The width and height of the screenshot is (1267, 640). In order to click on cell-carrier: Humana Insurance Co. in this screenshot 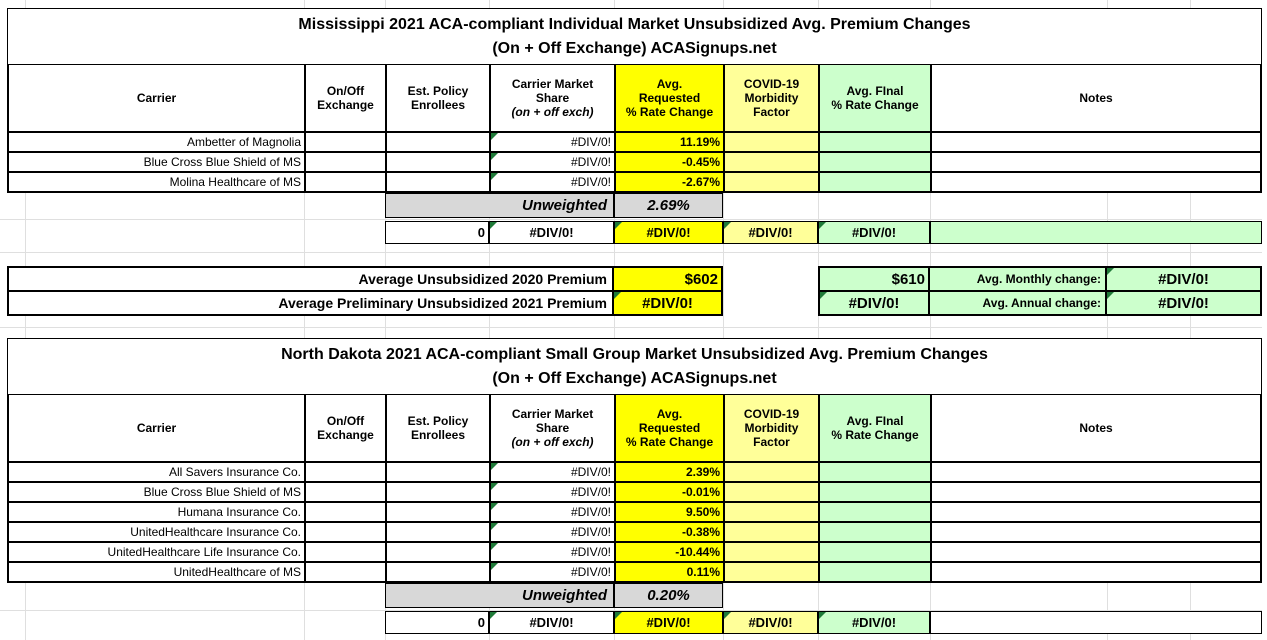, I will do `click(156, 512)`.